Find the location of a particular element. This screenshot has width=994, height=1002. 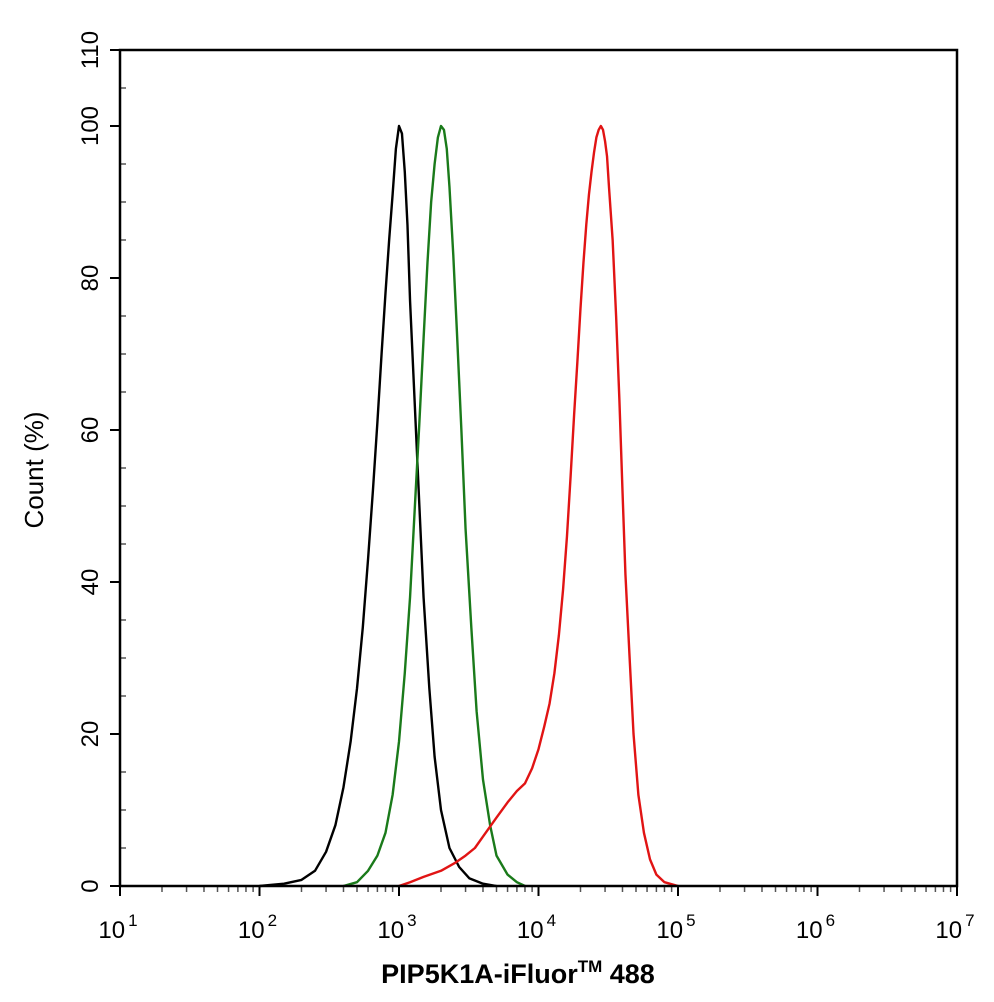

x-tick-exponent: 1 is located at coordinates (132, 920).